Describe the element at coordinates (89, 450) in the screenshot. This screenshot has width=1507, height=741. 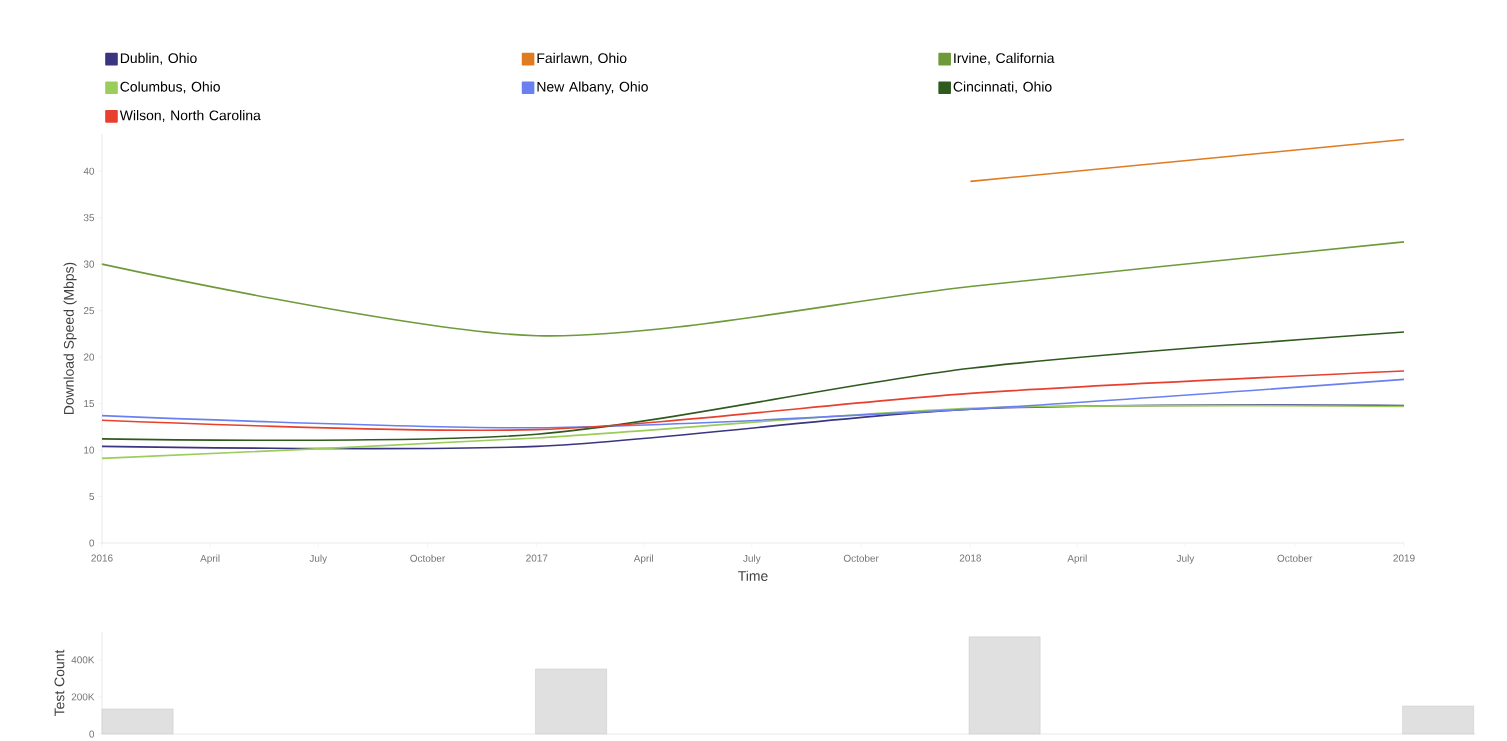
I see `y-tick-label: 10` at that location.